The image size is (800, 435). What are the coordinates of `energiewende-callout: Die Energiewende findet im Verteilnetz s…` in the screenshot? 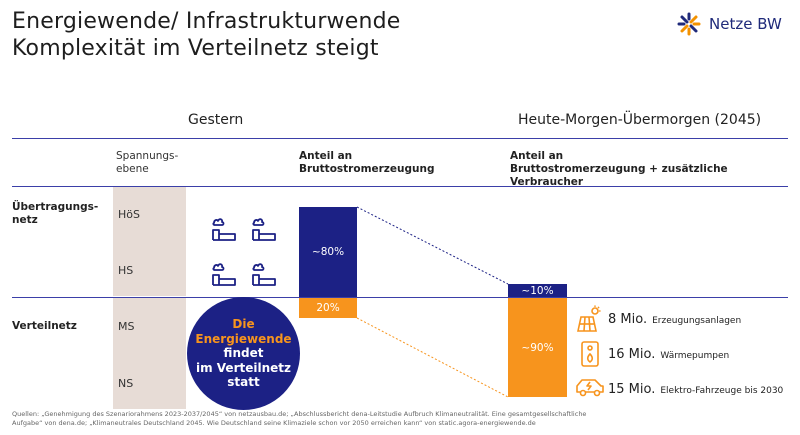 It's located at (243, 353).